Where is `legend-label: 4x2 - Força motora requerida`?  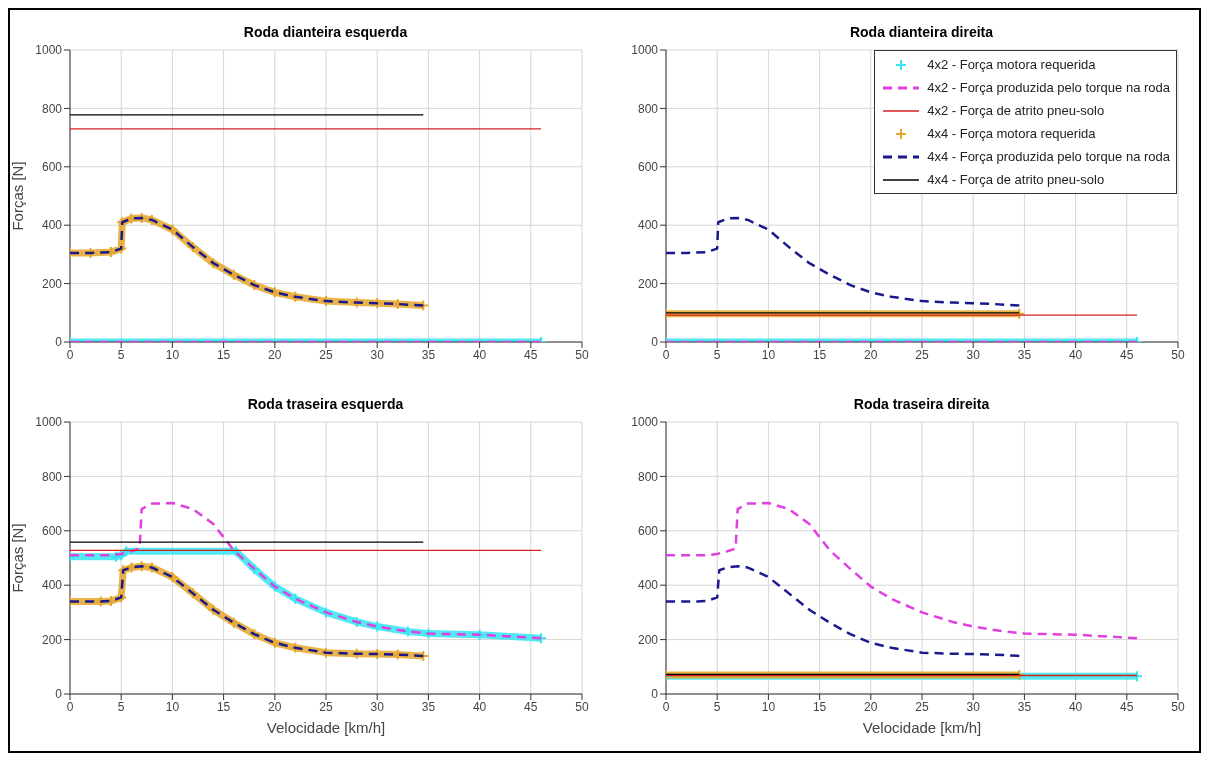
legend-label: 4x2 - Força motora requerida is located at coordinates (1011, 64).